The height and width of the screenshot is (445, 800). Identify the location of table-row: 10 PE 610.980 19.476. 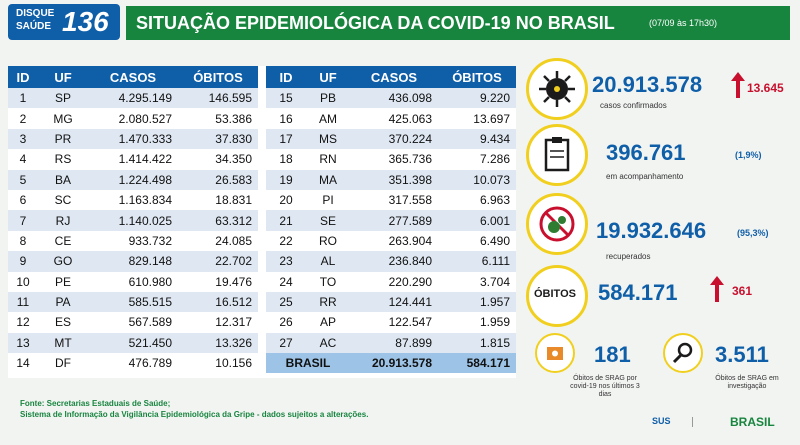
(133, 281).